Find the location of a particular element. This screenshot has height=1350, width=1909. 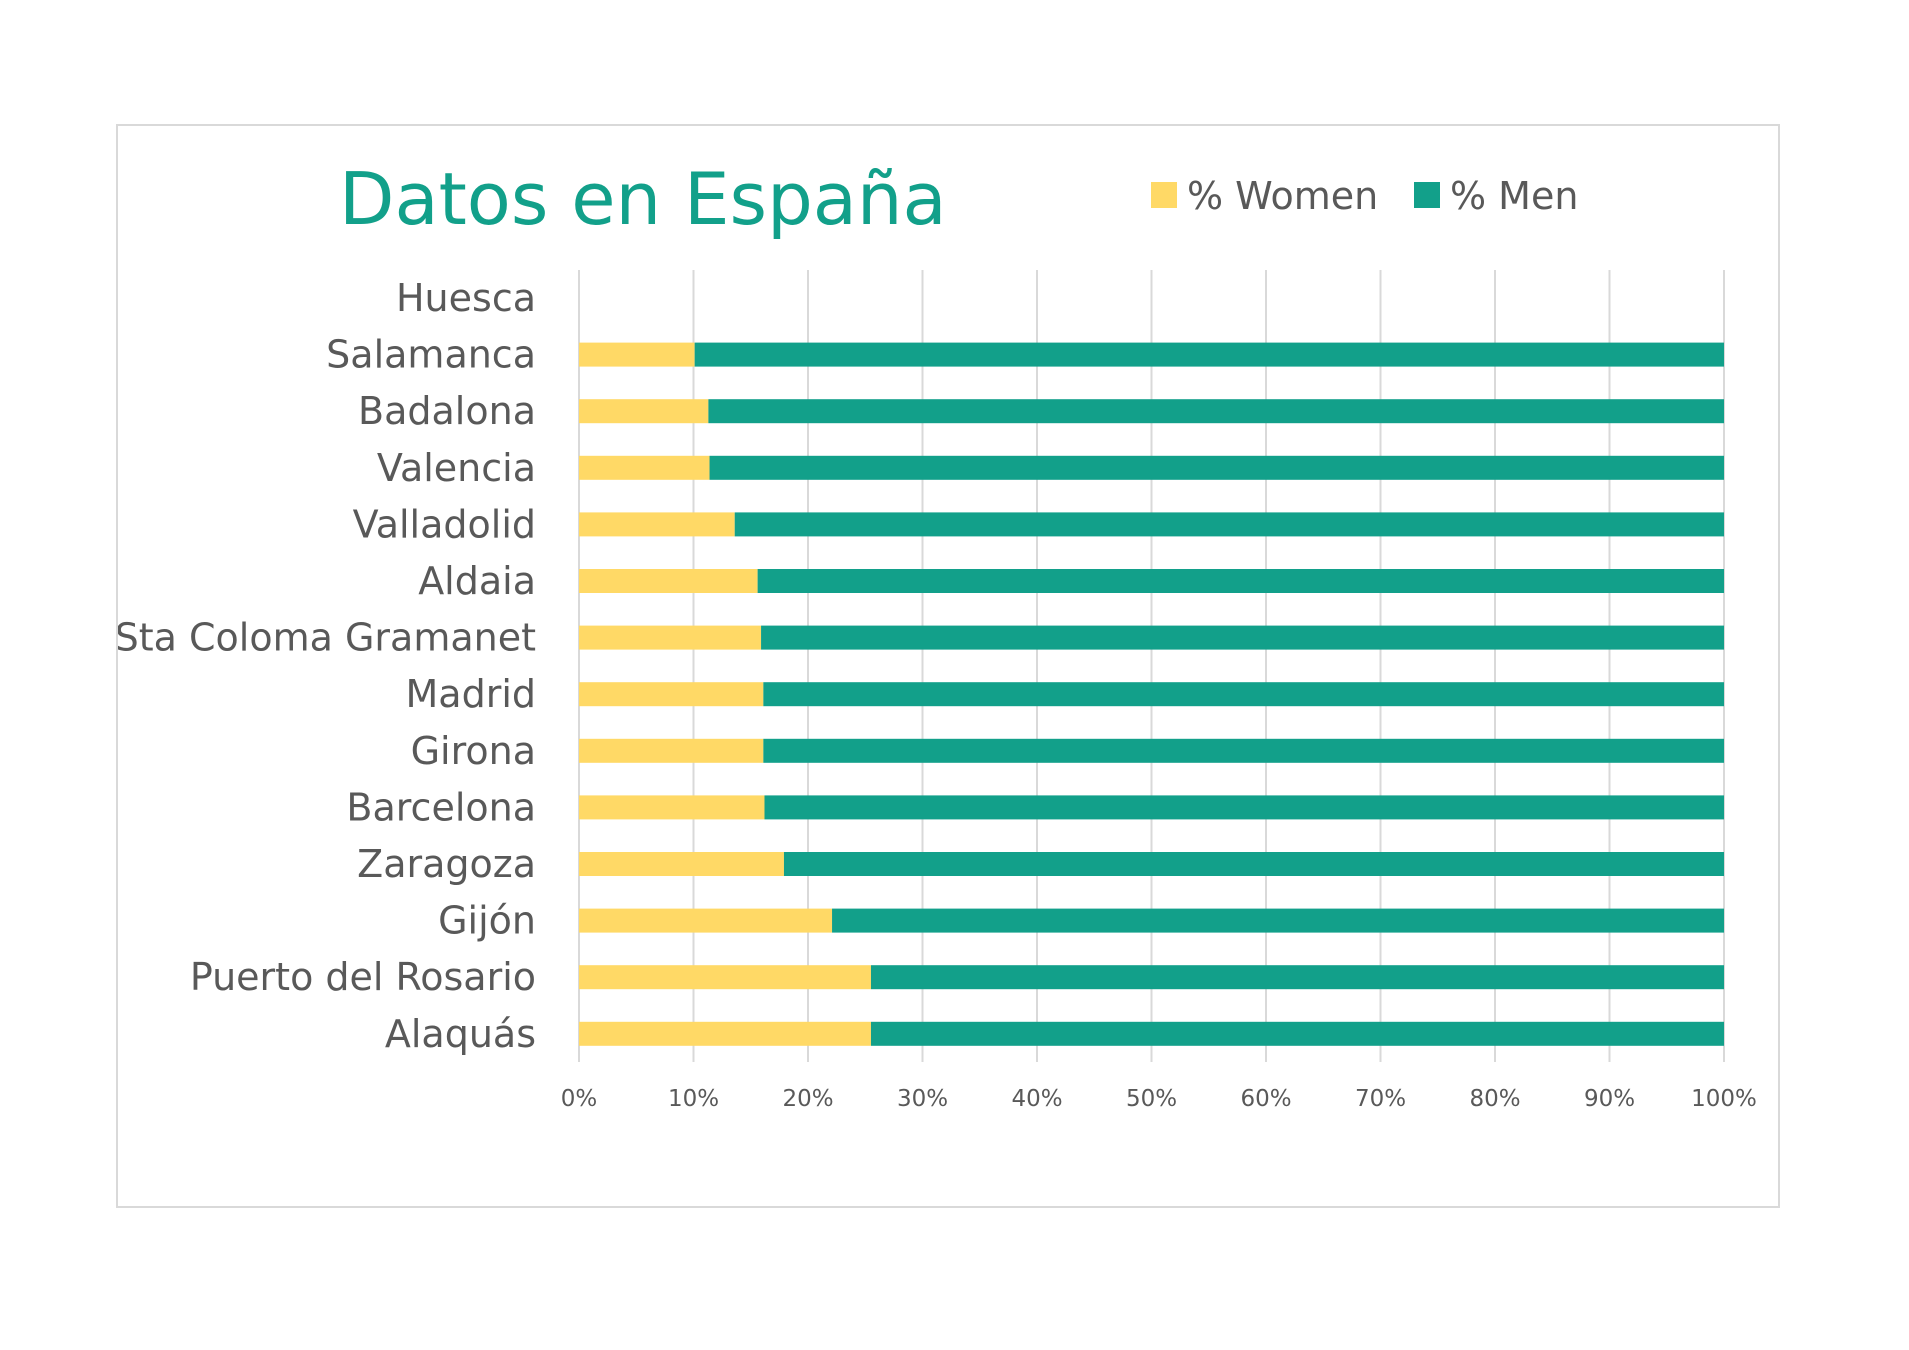

legend-label: % Men is located at coordinates (1514, 196).